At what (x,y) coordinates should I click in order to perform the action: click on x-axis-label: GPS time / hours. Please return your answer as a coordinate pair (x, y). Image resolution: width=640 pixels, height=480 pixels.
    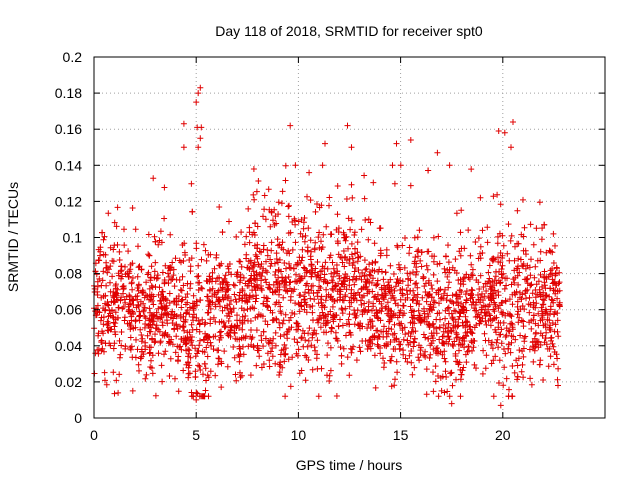
    Looking at the image, I should click on (349, 465).